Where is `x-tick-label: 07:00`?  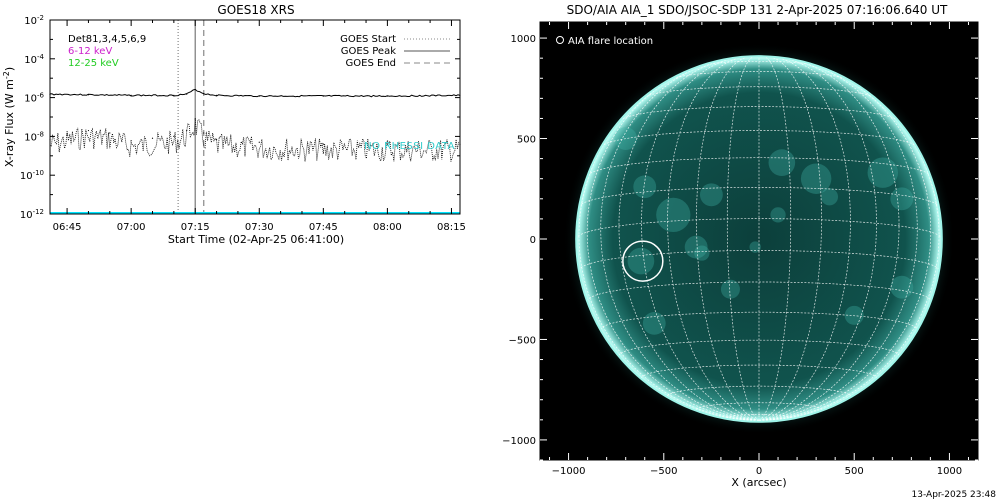 x-tick-label: 07:00 is located at coordinates (131, 227).